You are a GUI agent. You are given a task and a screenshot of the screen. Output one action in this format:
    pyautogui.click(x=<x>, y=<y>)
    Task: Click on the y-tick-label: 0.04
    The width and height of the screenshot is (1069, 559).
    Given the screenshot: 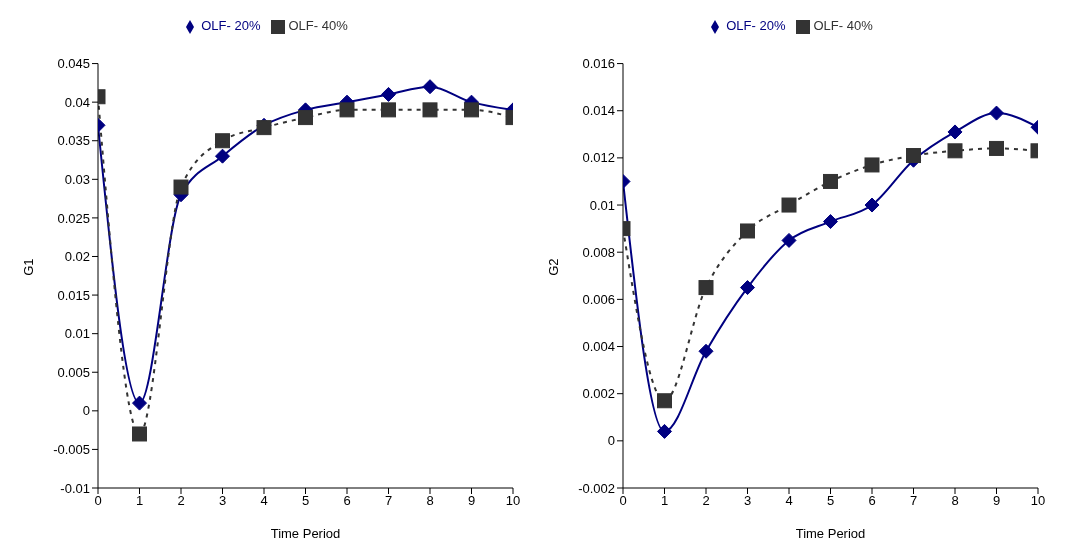 What is the action you would take?
    pyautogui.click(x=77, y=102)
    